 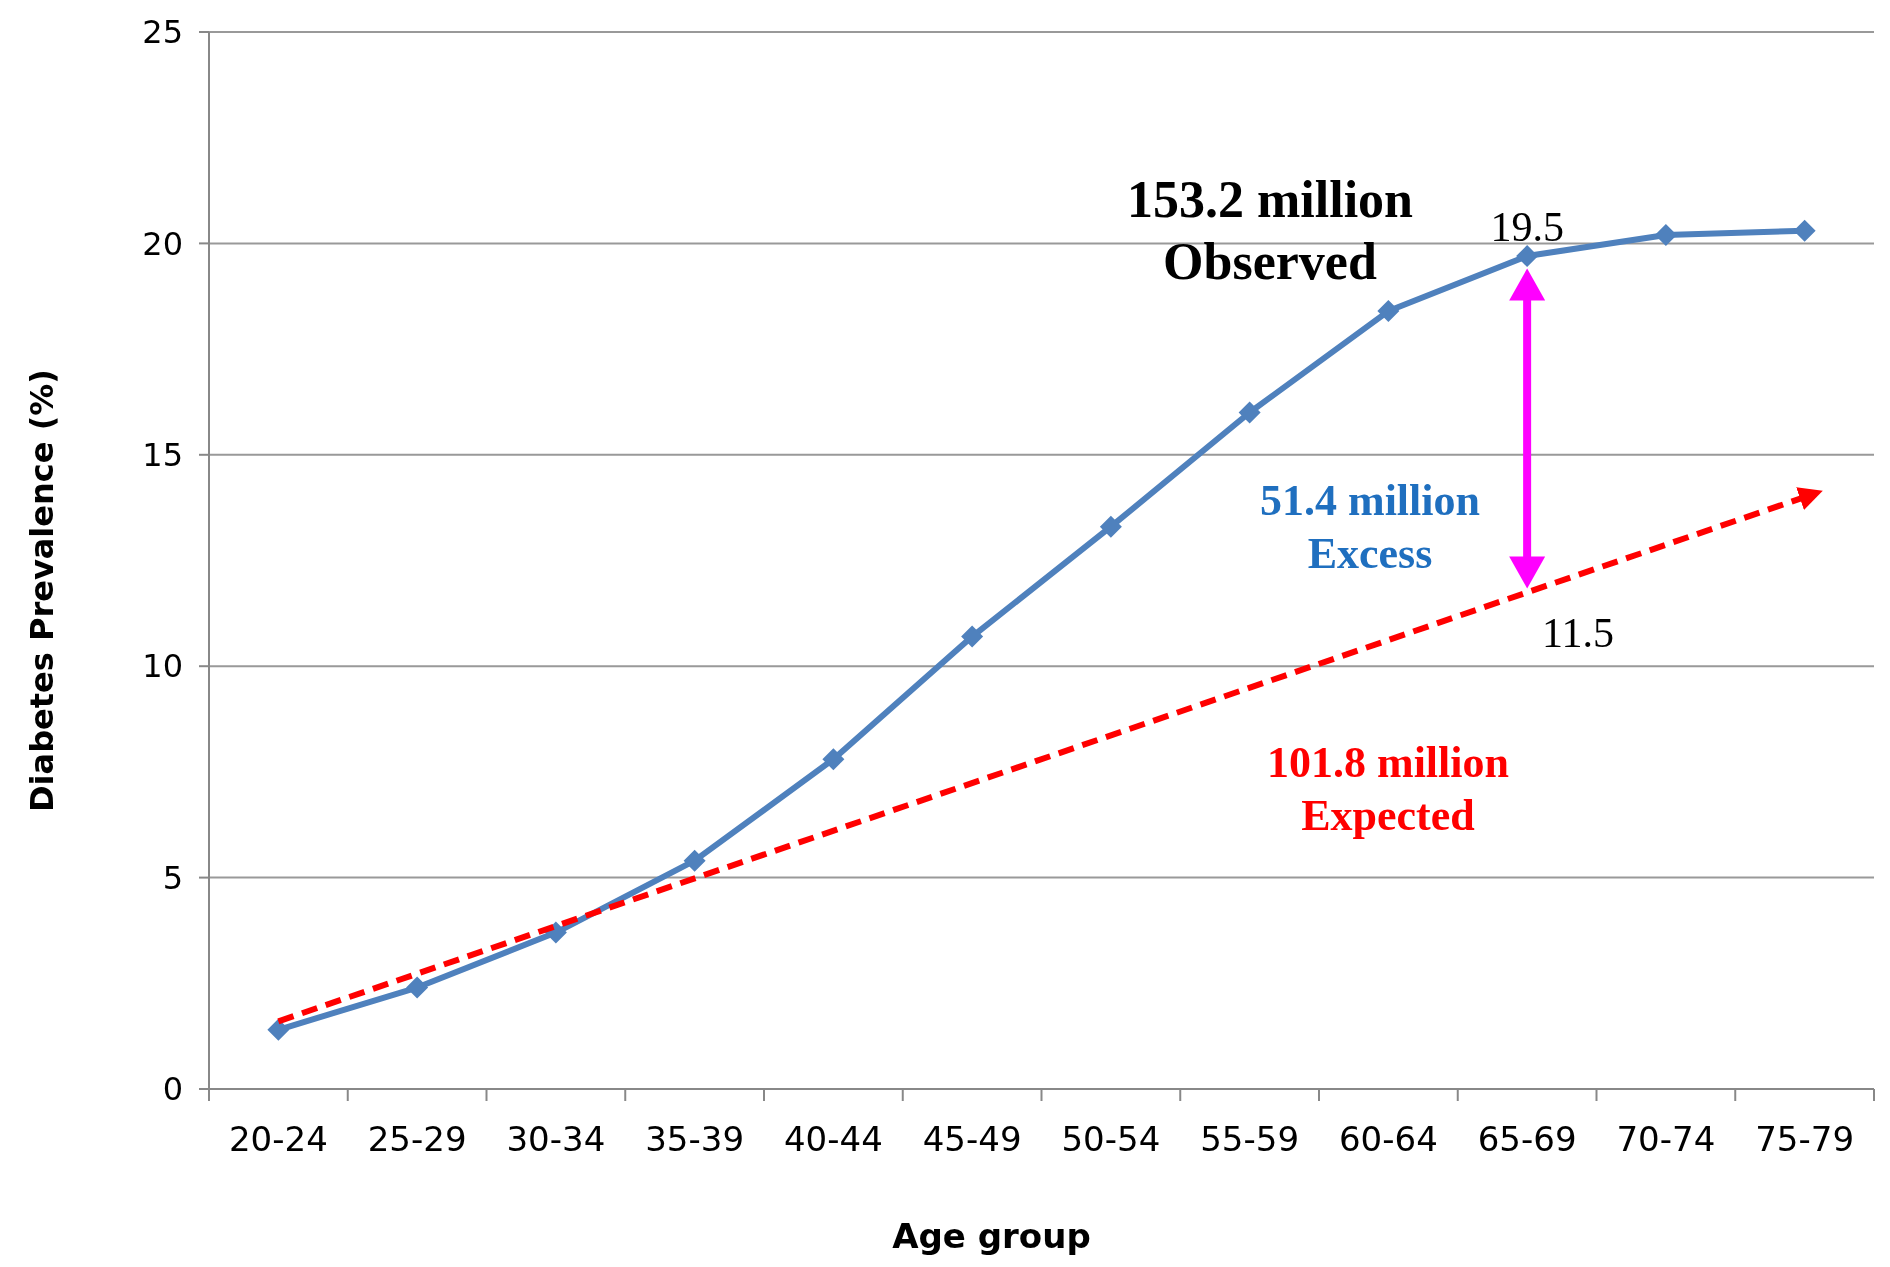 I want to click on y-tick-label: 25, so click(x=162, y=32).